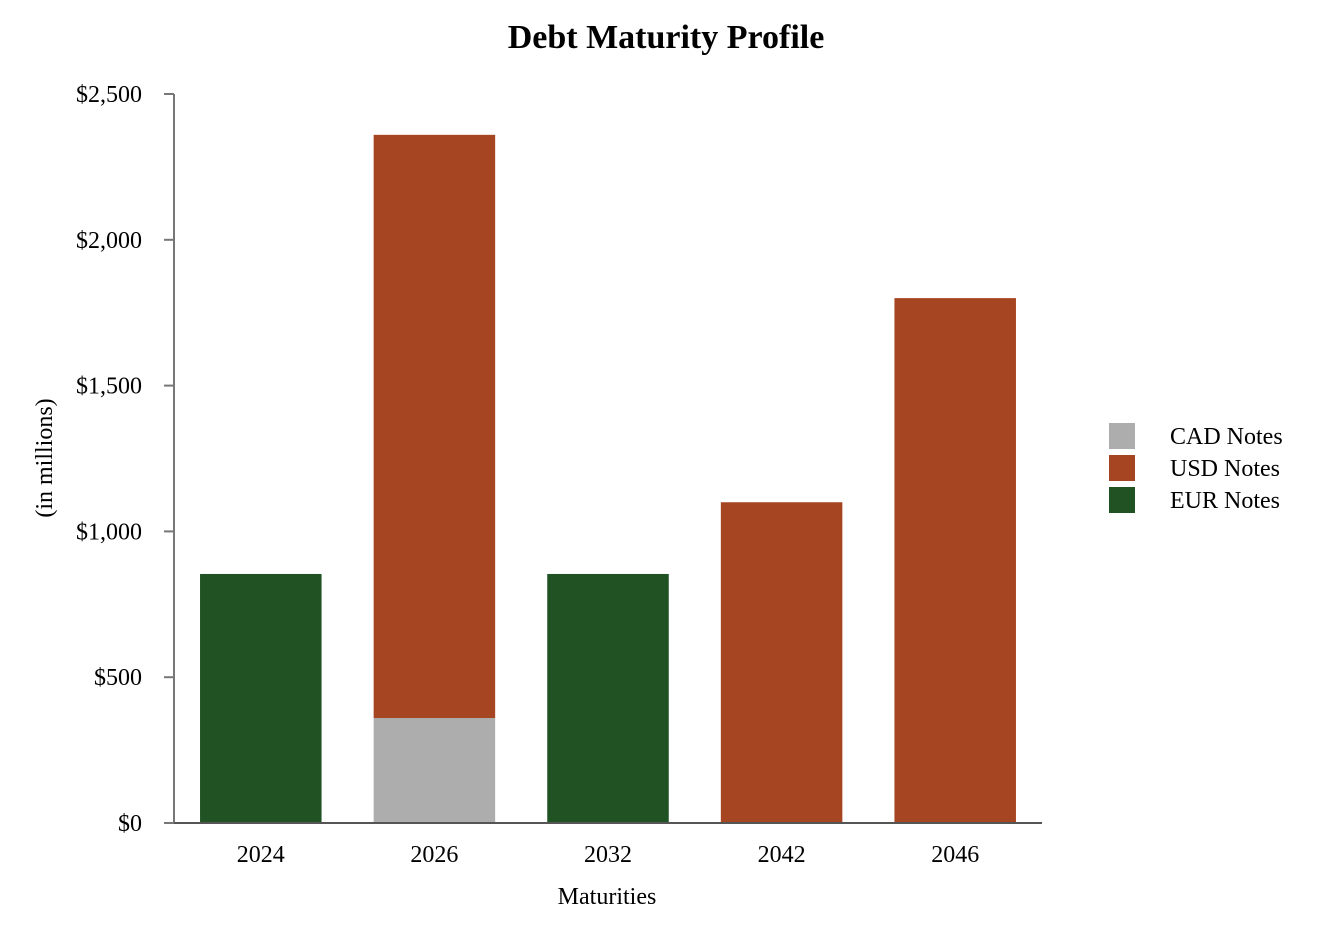 The image size is (1332, 937). I want to click on y-tick-label: $500, so click(118, 678).